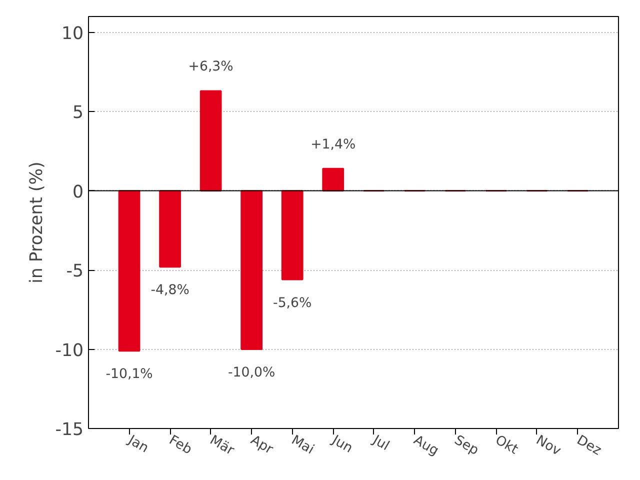  I want to click on y-tick-label: -5, so click(75, 272).